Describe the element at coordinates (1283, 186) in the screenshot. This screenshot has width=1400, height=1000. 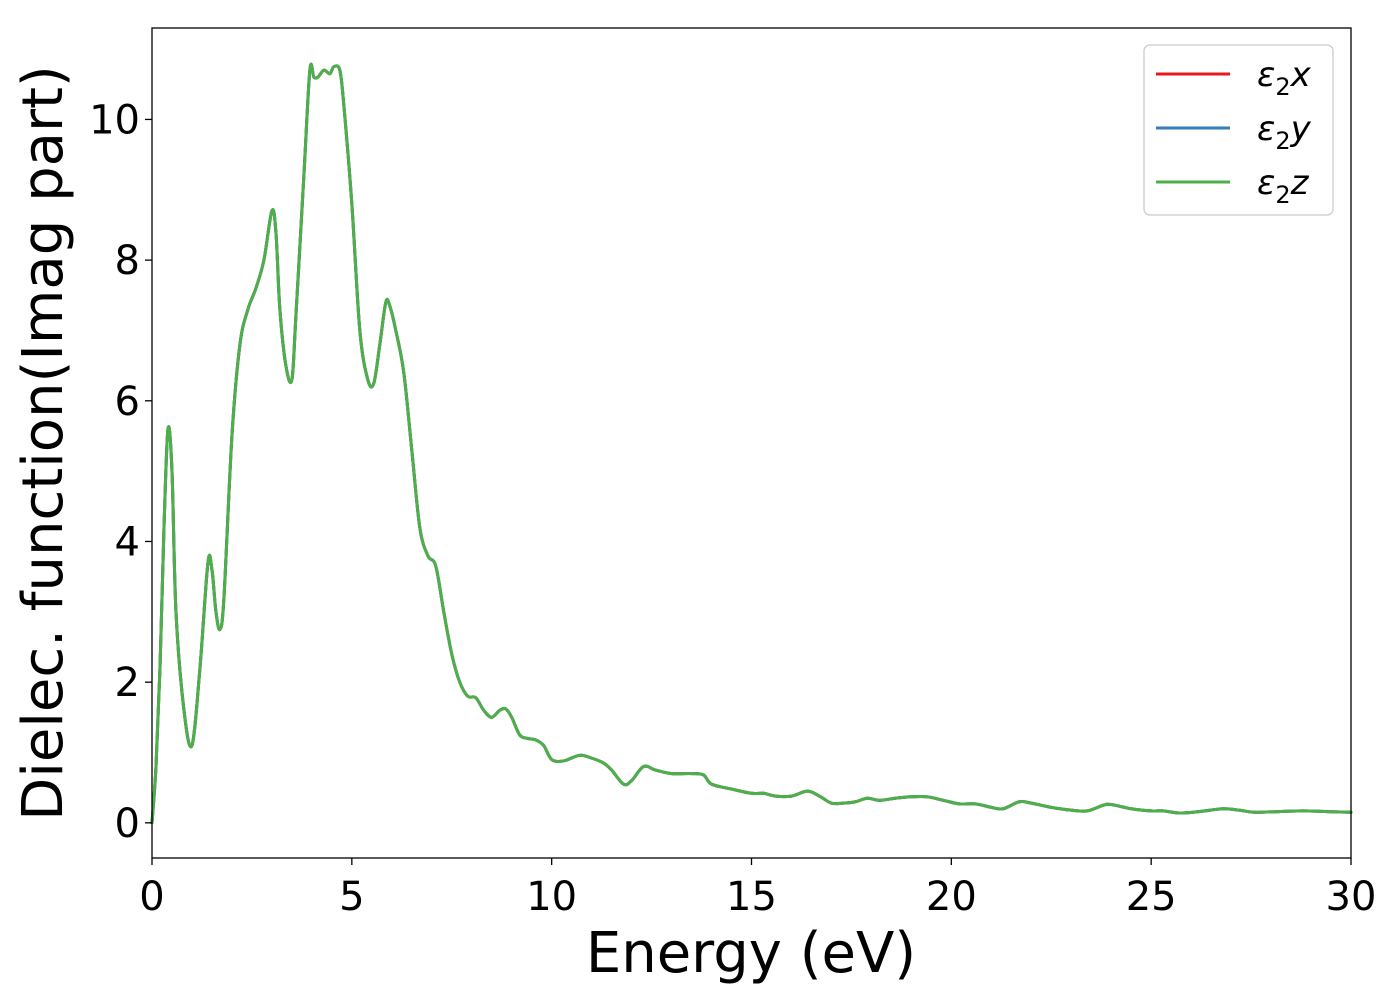
I see `legend-label-z: ε2z` at that location.